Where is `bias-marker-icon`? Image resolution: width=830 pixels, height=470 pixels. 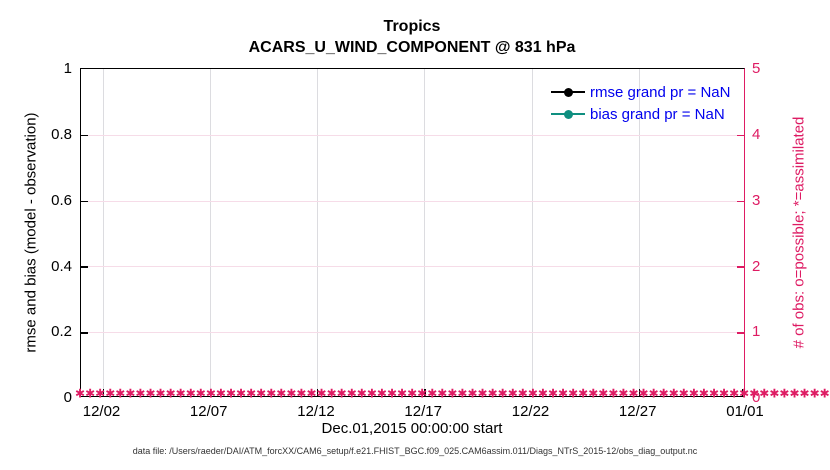 bias-marker-icon is located at coordinates (568, 114).